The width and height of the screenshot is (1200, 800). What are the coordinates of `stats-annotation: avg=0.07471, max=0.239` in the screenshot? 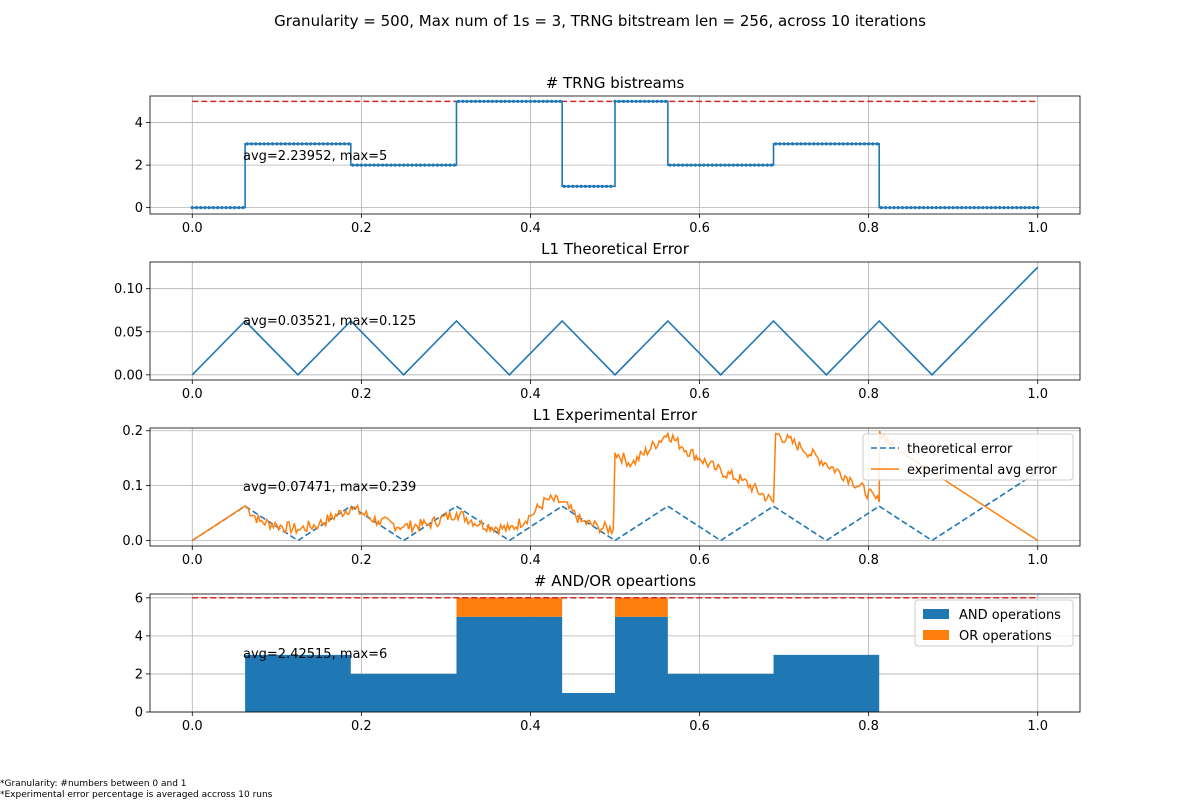 It's located at (329, 487).